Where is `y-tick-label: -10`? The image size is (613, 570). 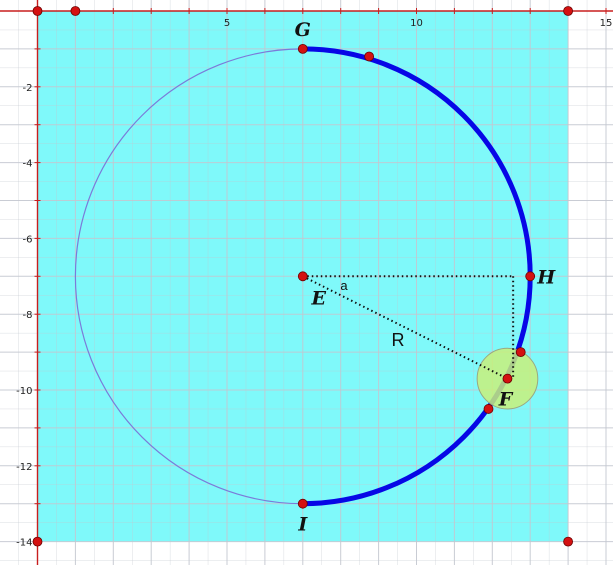 y-tick-label: -10 is located at coordinates (24, 391).